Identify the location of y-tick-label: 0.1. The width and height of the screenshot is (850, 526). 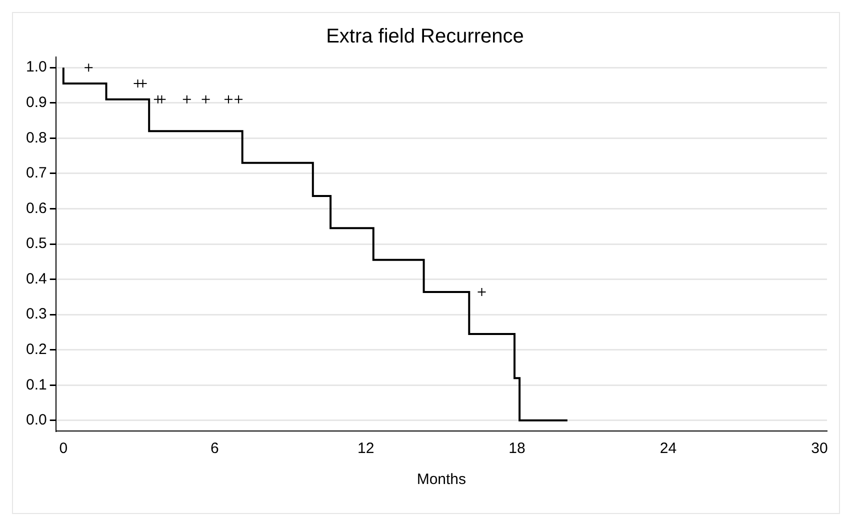
(36, 385).